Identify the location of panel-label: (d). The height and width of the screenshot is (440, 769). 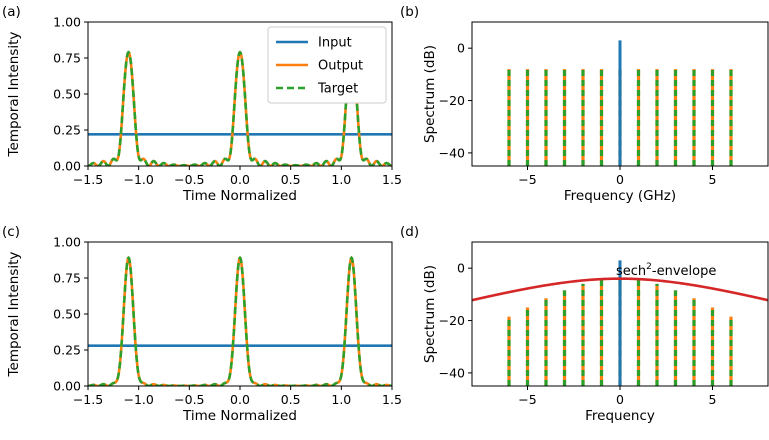
(409, 232).